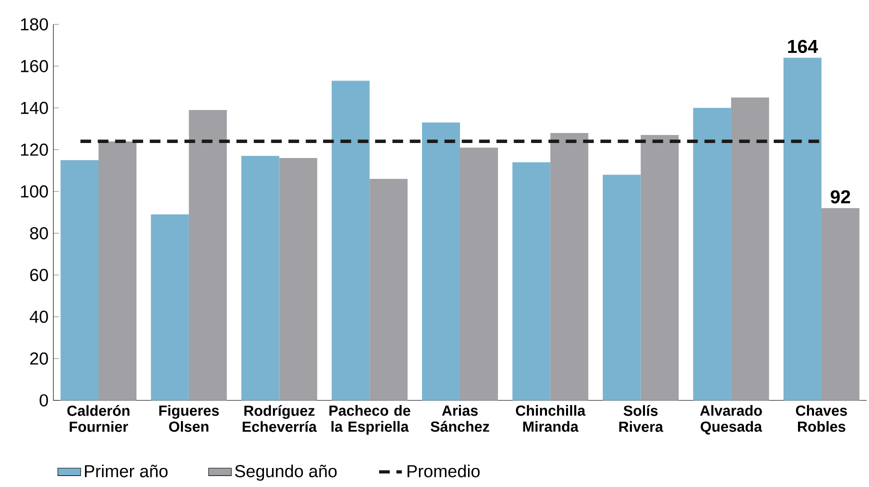 This screenshot has height=487, width=869. What do you see at coordinates (731, 420) in the screenshot?
I see `x-tick-label: Alvarado Quesada` at bounding box center [731, 420].